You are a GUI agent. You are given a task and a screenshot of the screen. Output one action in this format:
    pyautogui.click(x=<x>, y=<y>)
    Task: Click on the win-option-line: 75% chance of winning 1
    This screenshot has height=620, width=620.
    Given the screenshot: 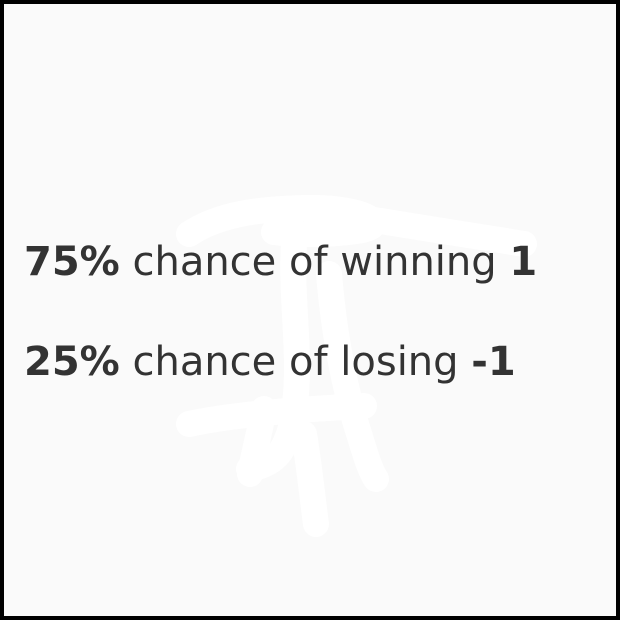 What is the action you would take?
    pyautogui.click(x=280, y=262)
    